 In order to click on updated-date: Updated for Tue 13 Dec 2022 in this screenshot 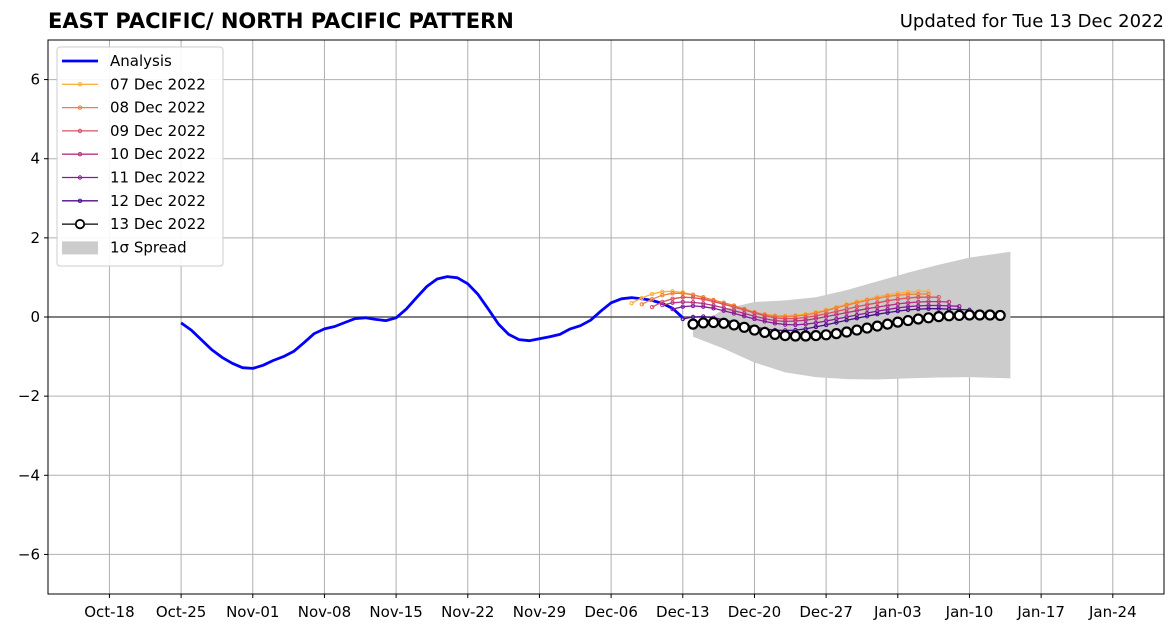, I will do `click(1031, 21)`.